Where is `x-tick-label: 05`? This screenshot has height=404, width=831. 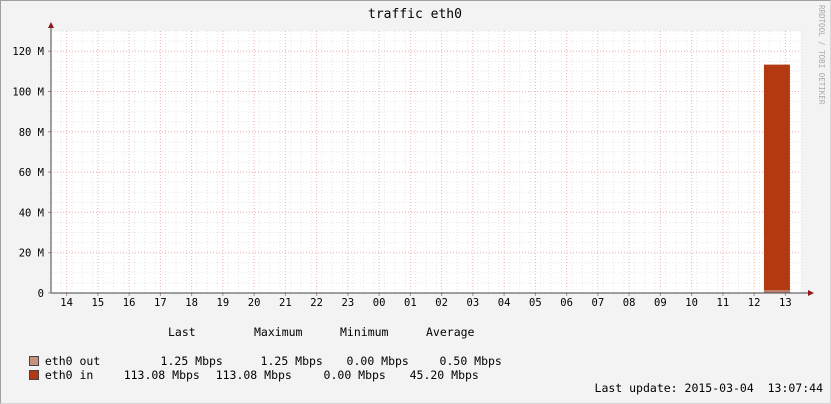 x-tick-label: 05 is located at coordinates (535, 303).